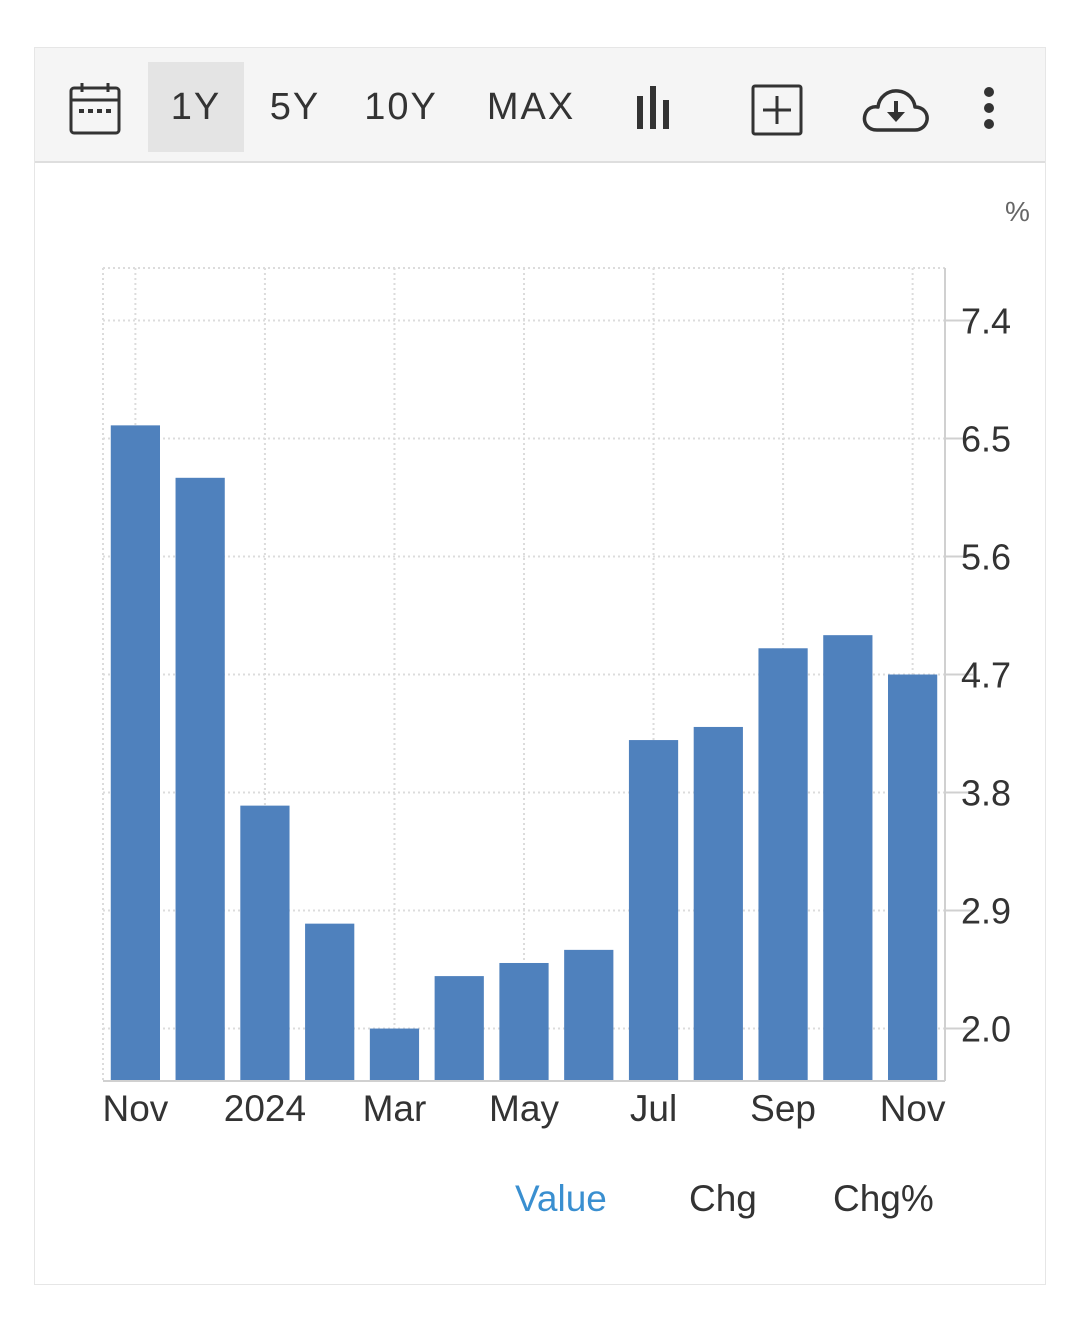 This screenshot has width=1080, height=1344. I want to click on tab-chg: Chg, so click(723, 1198).